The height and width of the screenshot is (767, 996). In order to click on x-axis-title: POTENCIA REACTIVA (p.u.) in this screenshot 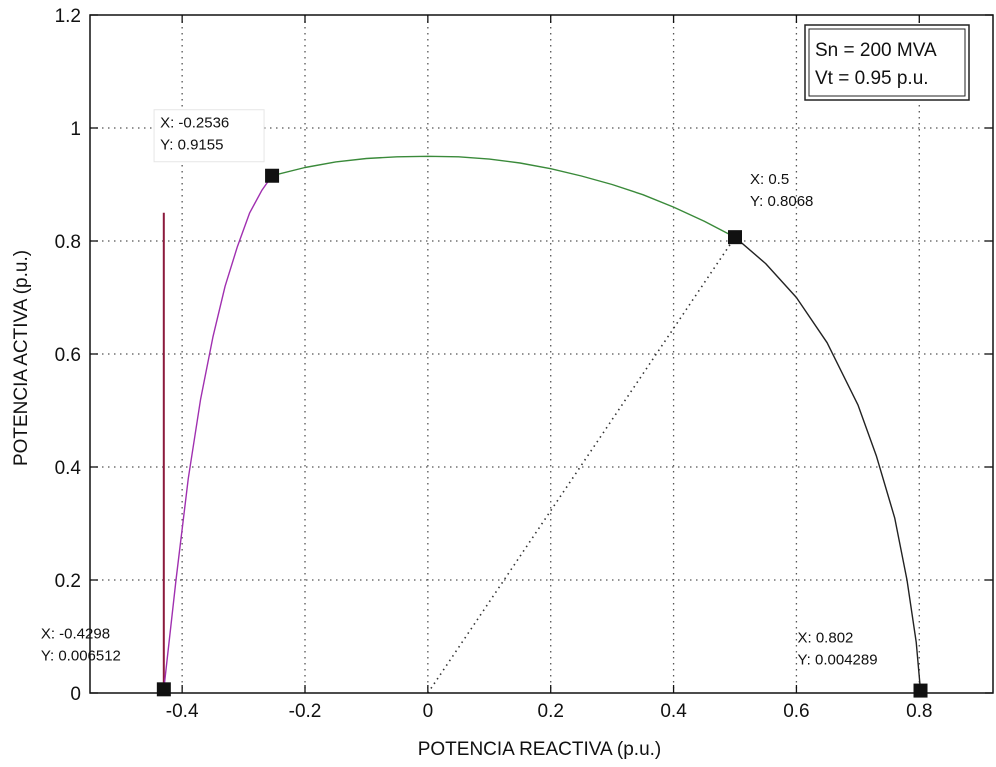, I will do `click(540, 749)`.